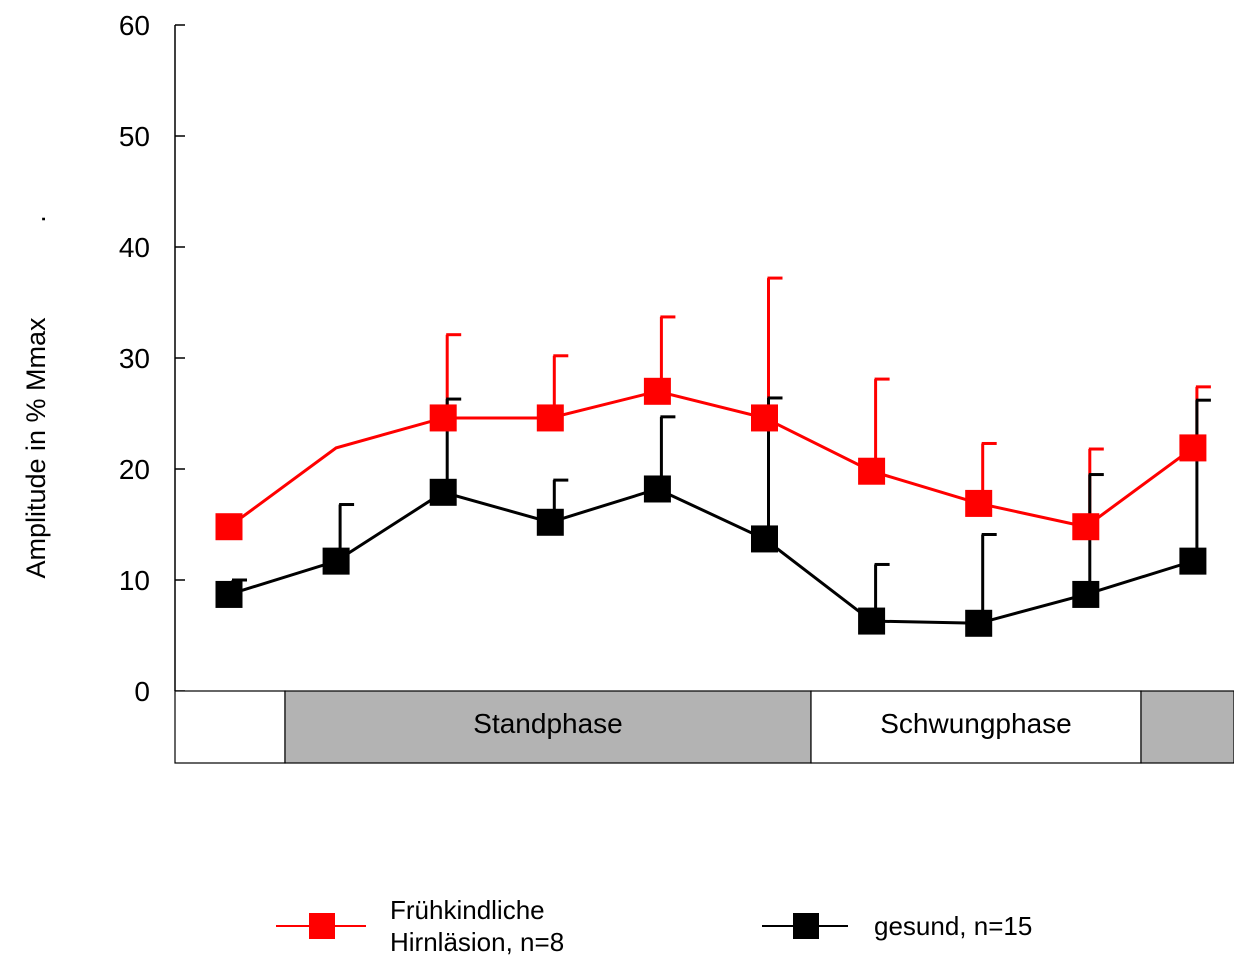 The height and width of the screenshot is (963, 1234). Describe the element at coordinates (321, 926) in the screenshot. I see `legend-swatch-hirnlaesion` at that location.